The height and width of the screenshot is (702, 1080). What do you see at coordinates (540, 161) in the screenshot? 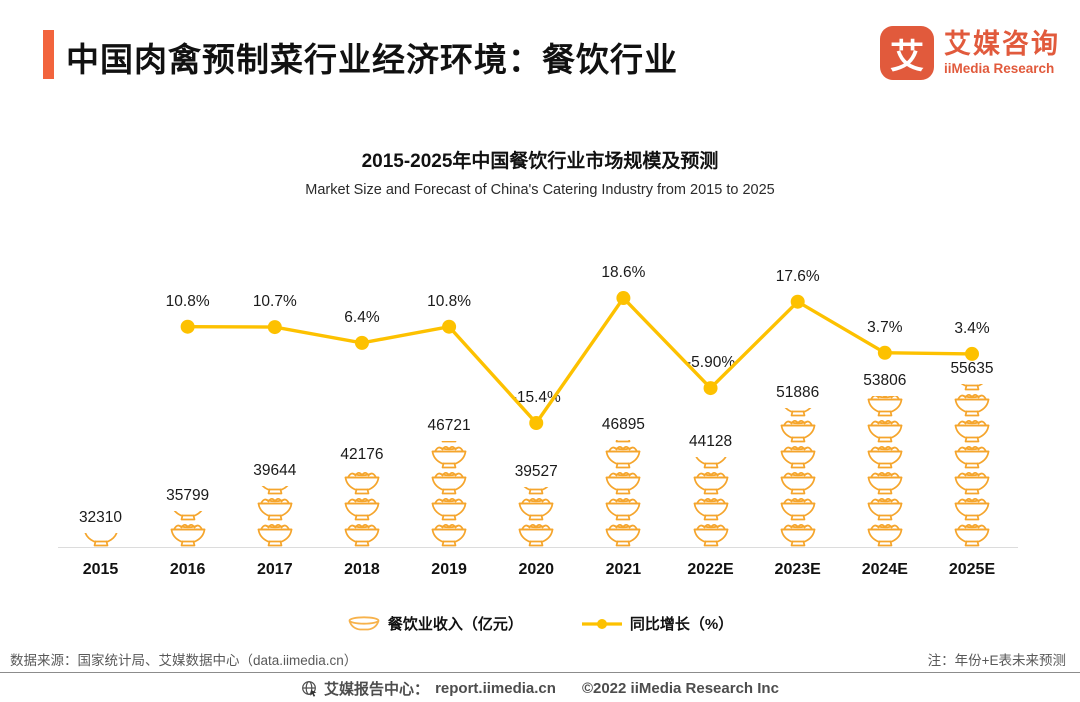
I see `chart-title: 2015-2025年中国餐饮行业市场规模及预测` at bounding box center [540, 161].